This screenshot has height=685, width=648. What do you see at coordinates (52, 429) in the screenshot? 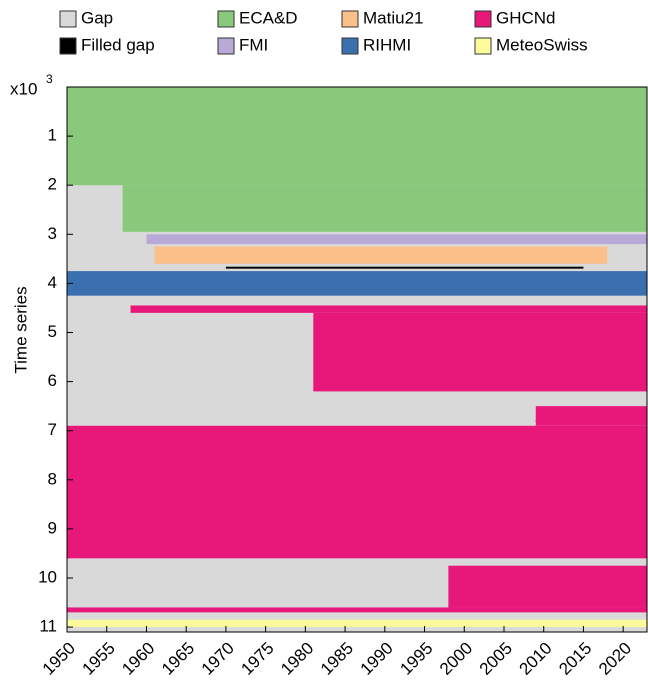
I see `y-tick-label: 7` at bounding box center [52, 429].